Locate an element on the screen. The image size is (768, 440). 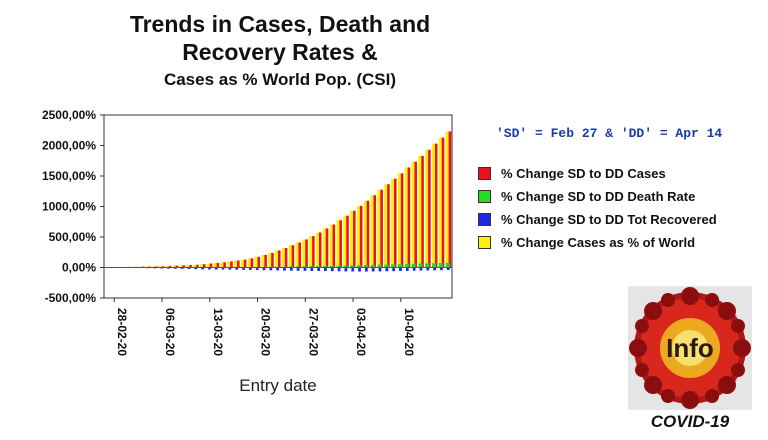
virus-icon: Info is located at coordinates (690, 348).